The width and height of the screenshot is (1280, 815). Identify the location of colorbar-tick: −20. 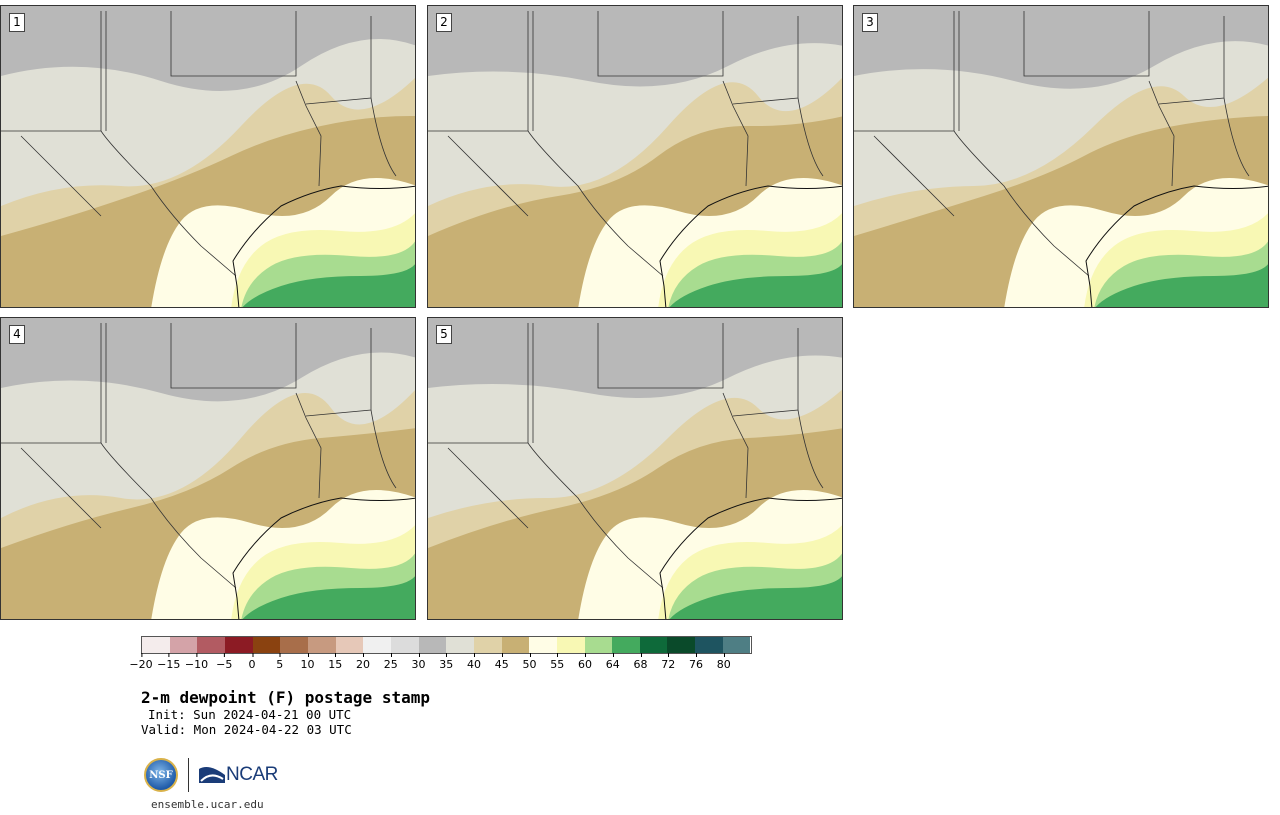
(141, 662).